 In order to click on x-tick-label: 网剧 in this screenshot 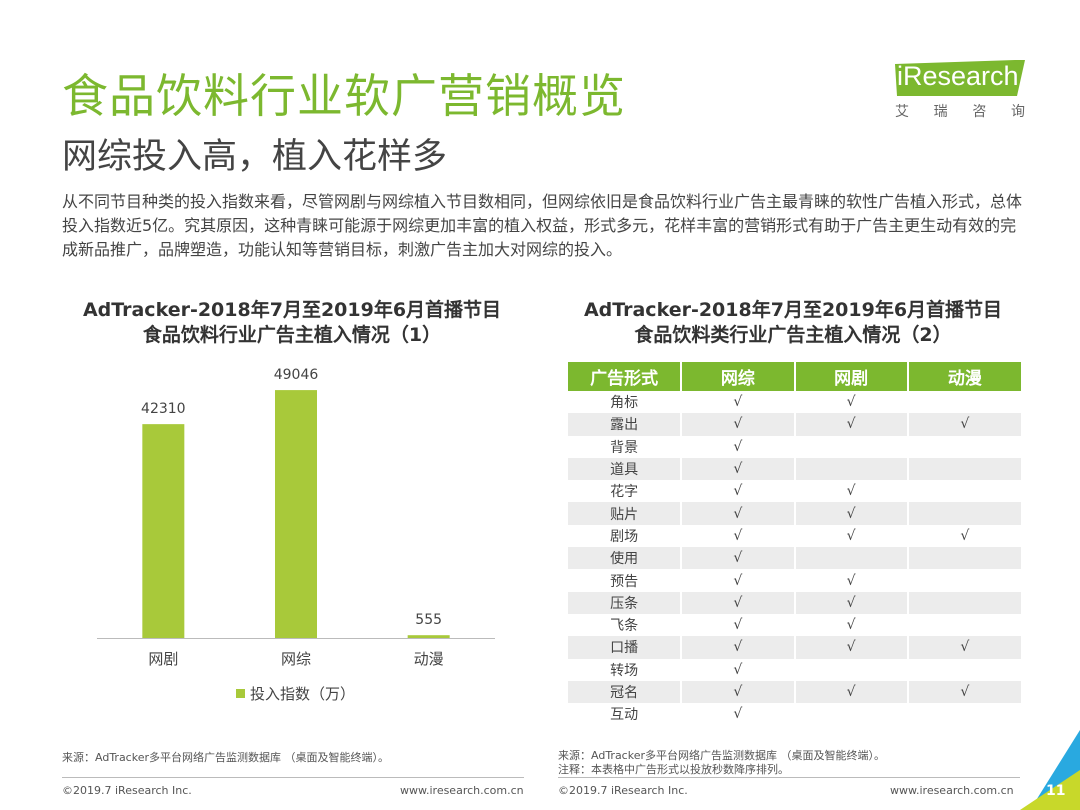, I will do `click(163, 659)`.